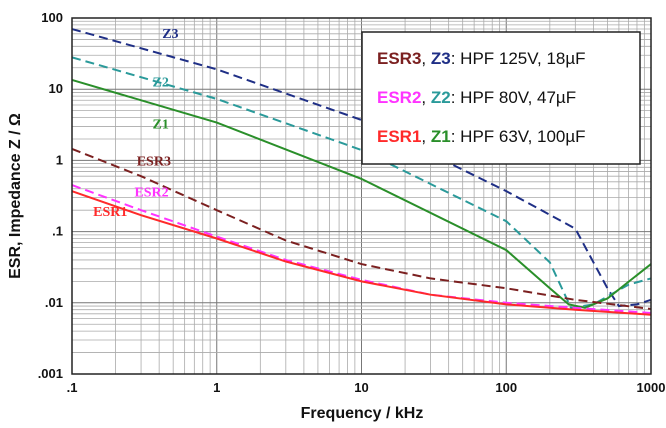 This screenshot has width=666, height=428. I want to click on legend-description: : HPF 125V, 18µF, so click(518, 58).